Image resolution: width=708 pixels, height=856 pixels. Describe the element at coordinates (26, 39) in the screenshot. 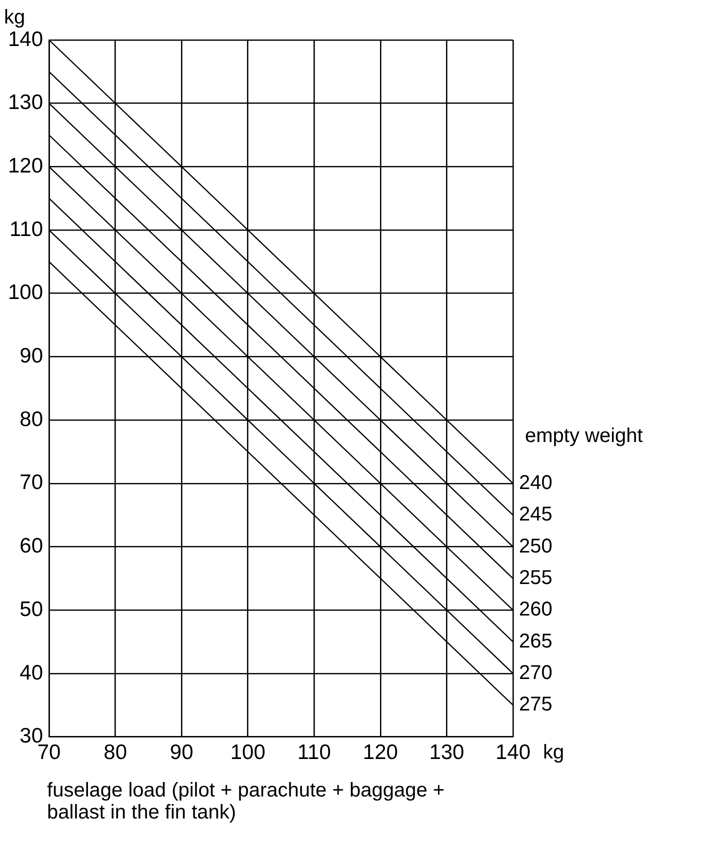

I see `y-tick-label: 140` at that location.